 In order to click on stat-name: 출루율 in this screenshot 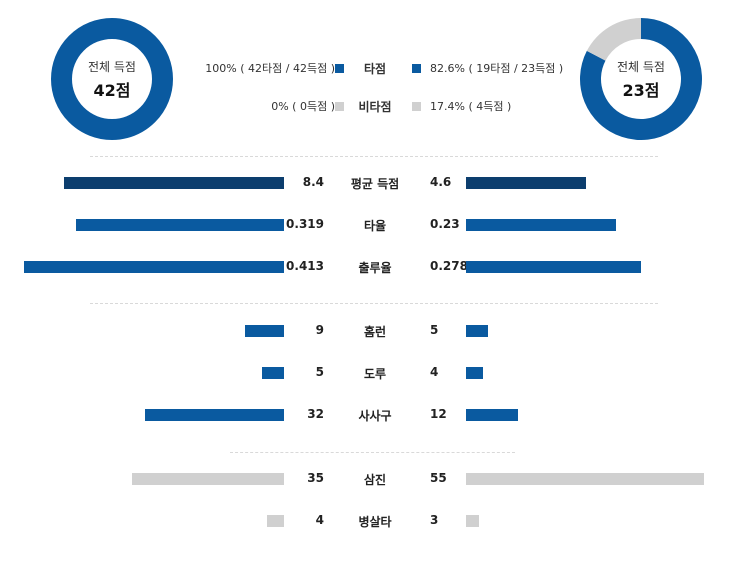, I will do `click(375, 268)`.